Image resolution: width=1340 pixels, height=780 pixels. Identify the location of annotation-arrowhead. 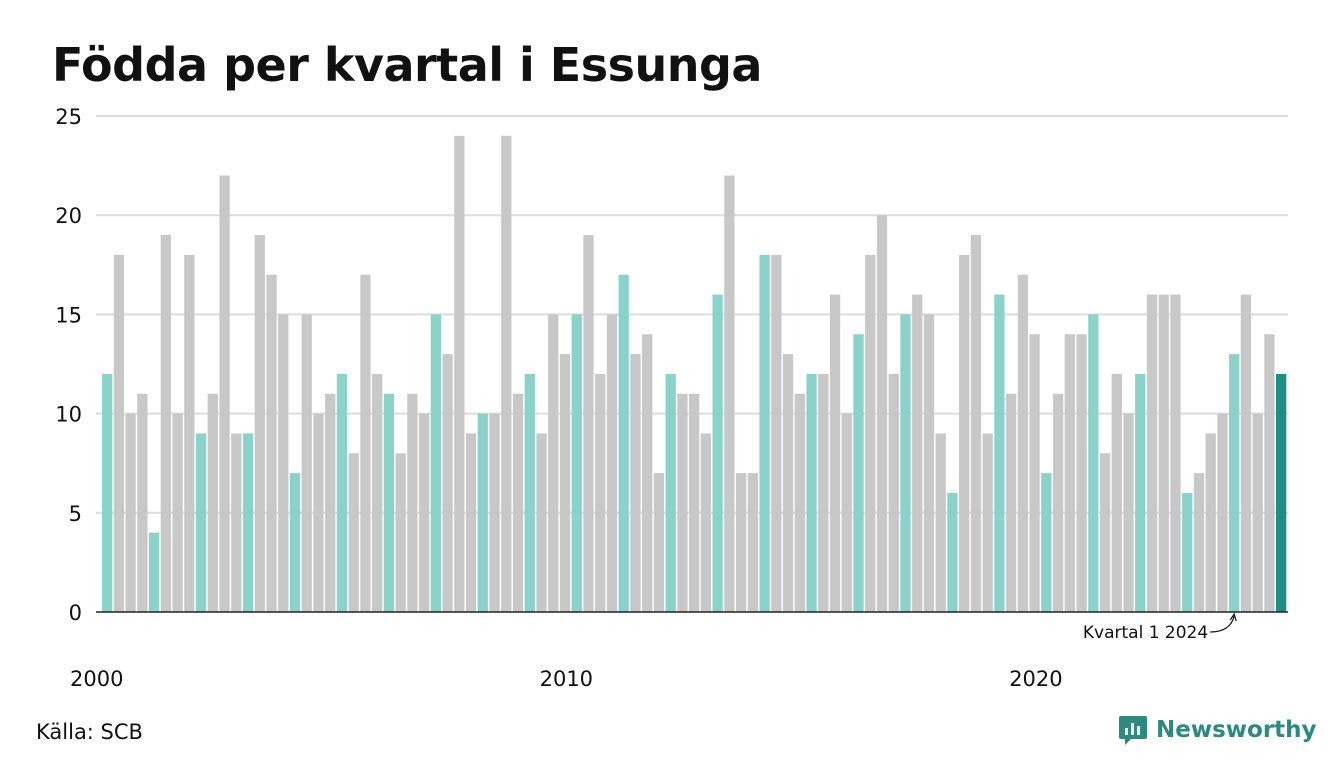
(1233, 617).